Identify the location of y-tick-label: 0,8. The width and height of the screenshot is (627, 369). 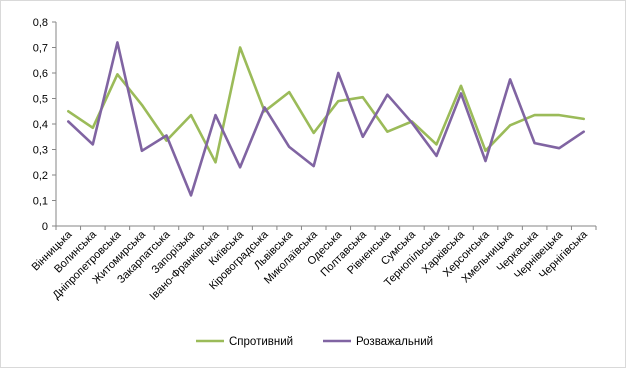
(40, 23).